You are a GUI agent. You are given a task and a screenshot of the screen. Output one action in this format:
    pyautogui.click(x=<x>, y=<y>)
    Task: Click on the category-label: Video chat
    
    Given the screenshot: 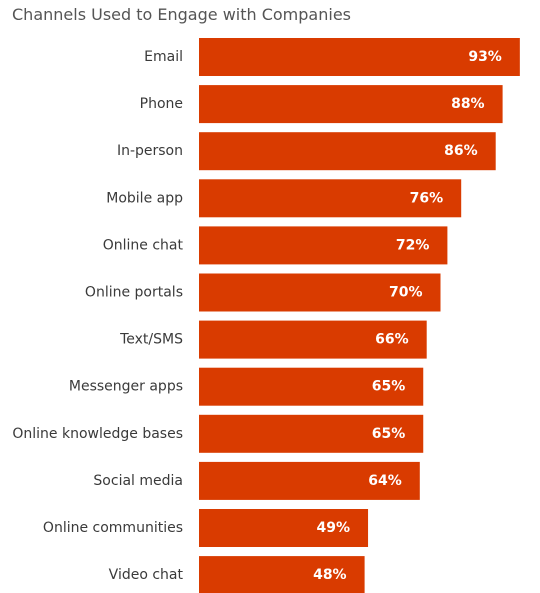 What is the action you would take?
    pyautogui.click(x=146, y=575)
    